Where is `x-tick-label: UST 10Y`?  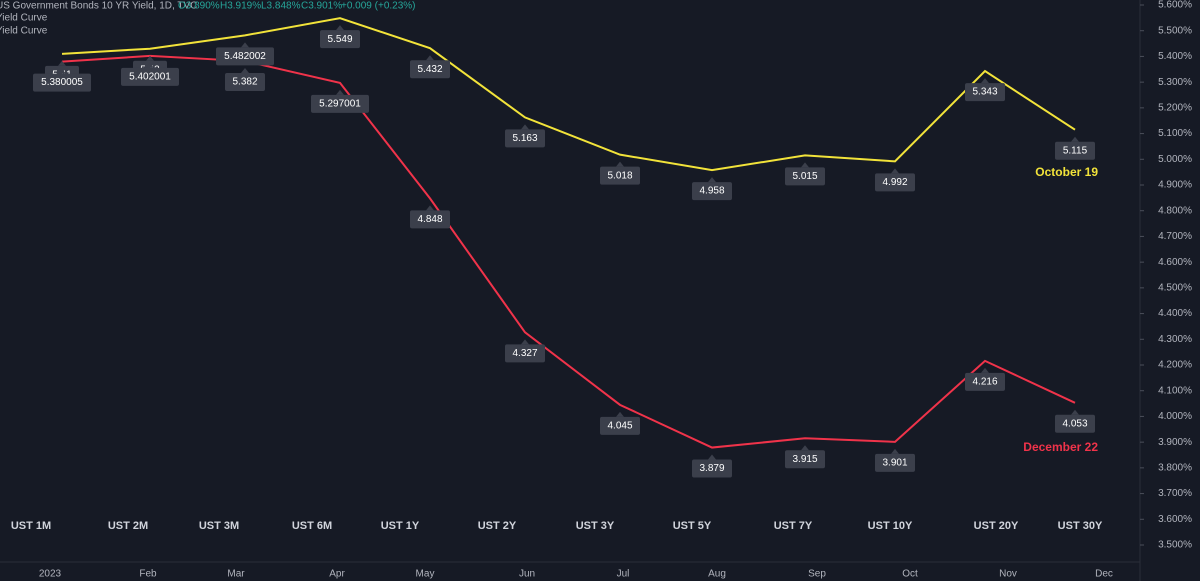 x-tick-label: UST 10Y is located at coordinates (890, 526).